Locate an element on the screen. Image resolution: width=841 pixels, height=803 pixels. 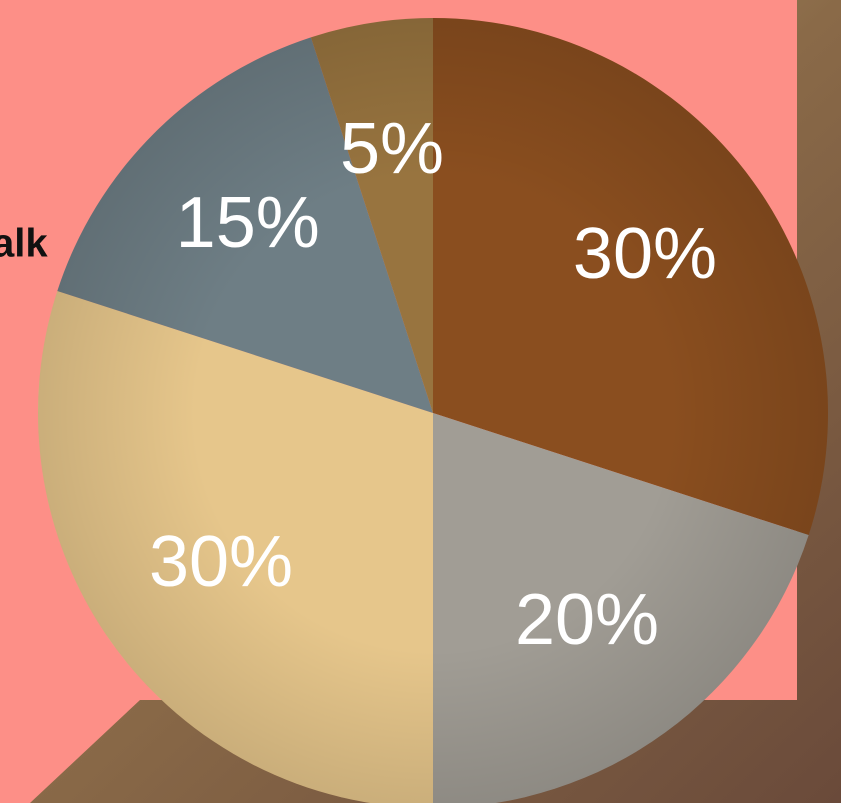
value-label: 5% is located at coordinates (392, 149).